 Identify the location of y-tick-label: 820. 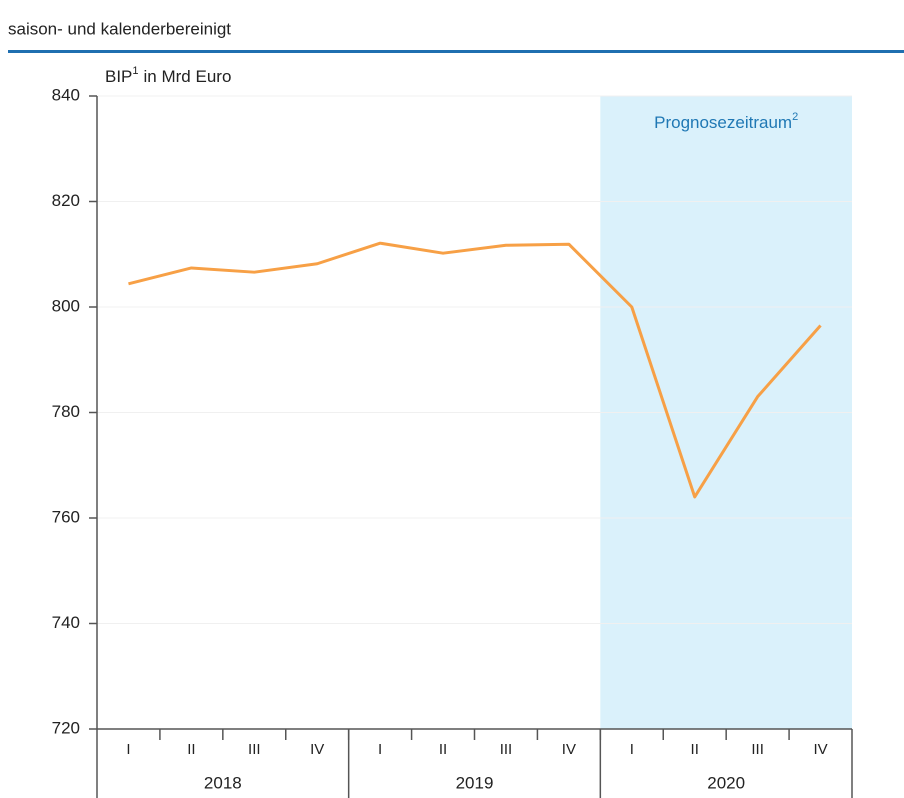
(66, 200).